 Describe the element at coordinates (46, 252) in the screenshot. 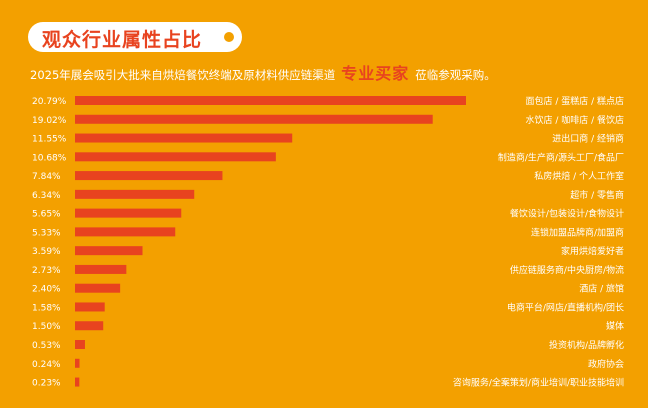

I see `value-label: 3.59%` at that location.